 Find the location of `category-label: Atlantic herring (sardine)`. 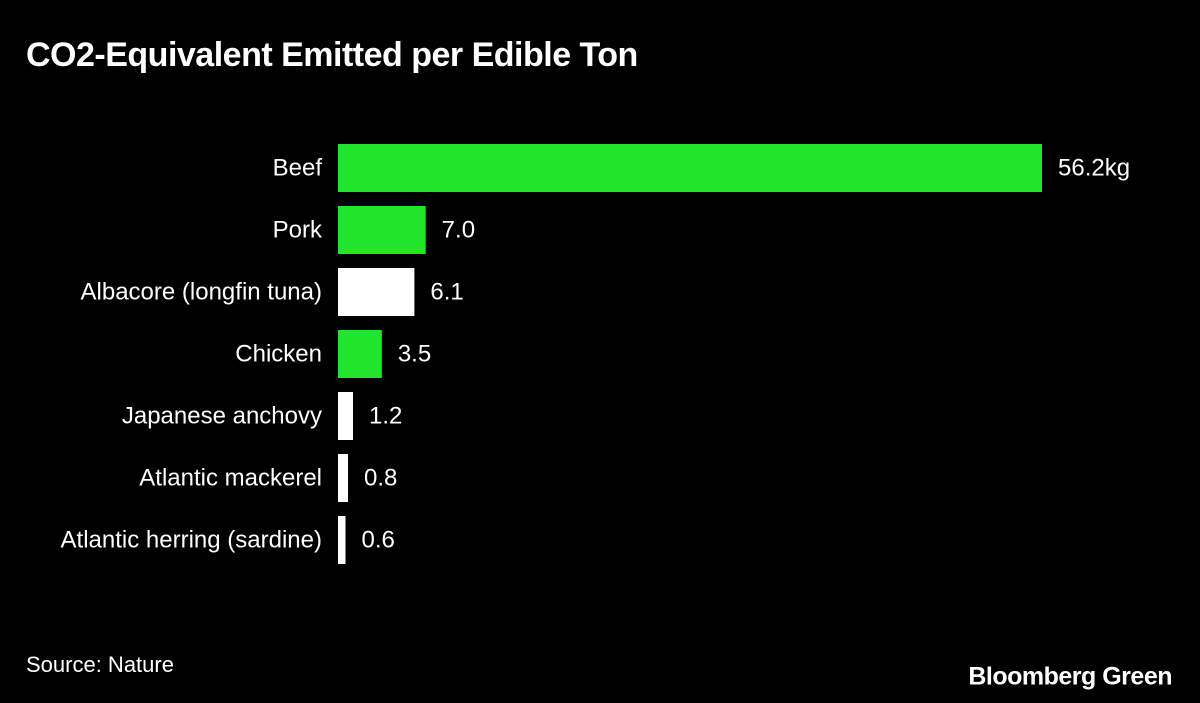

category-label: Atlantic herring (sardine) is located at coordinates (191, 539).